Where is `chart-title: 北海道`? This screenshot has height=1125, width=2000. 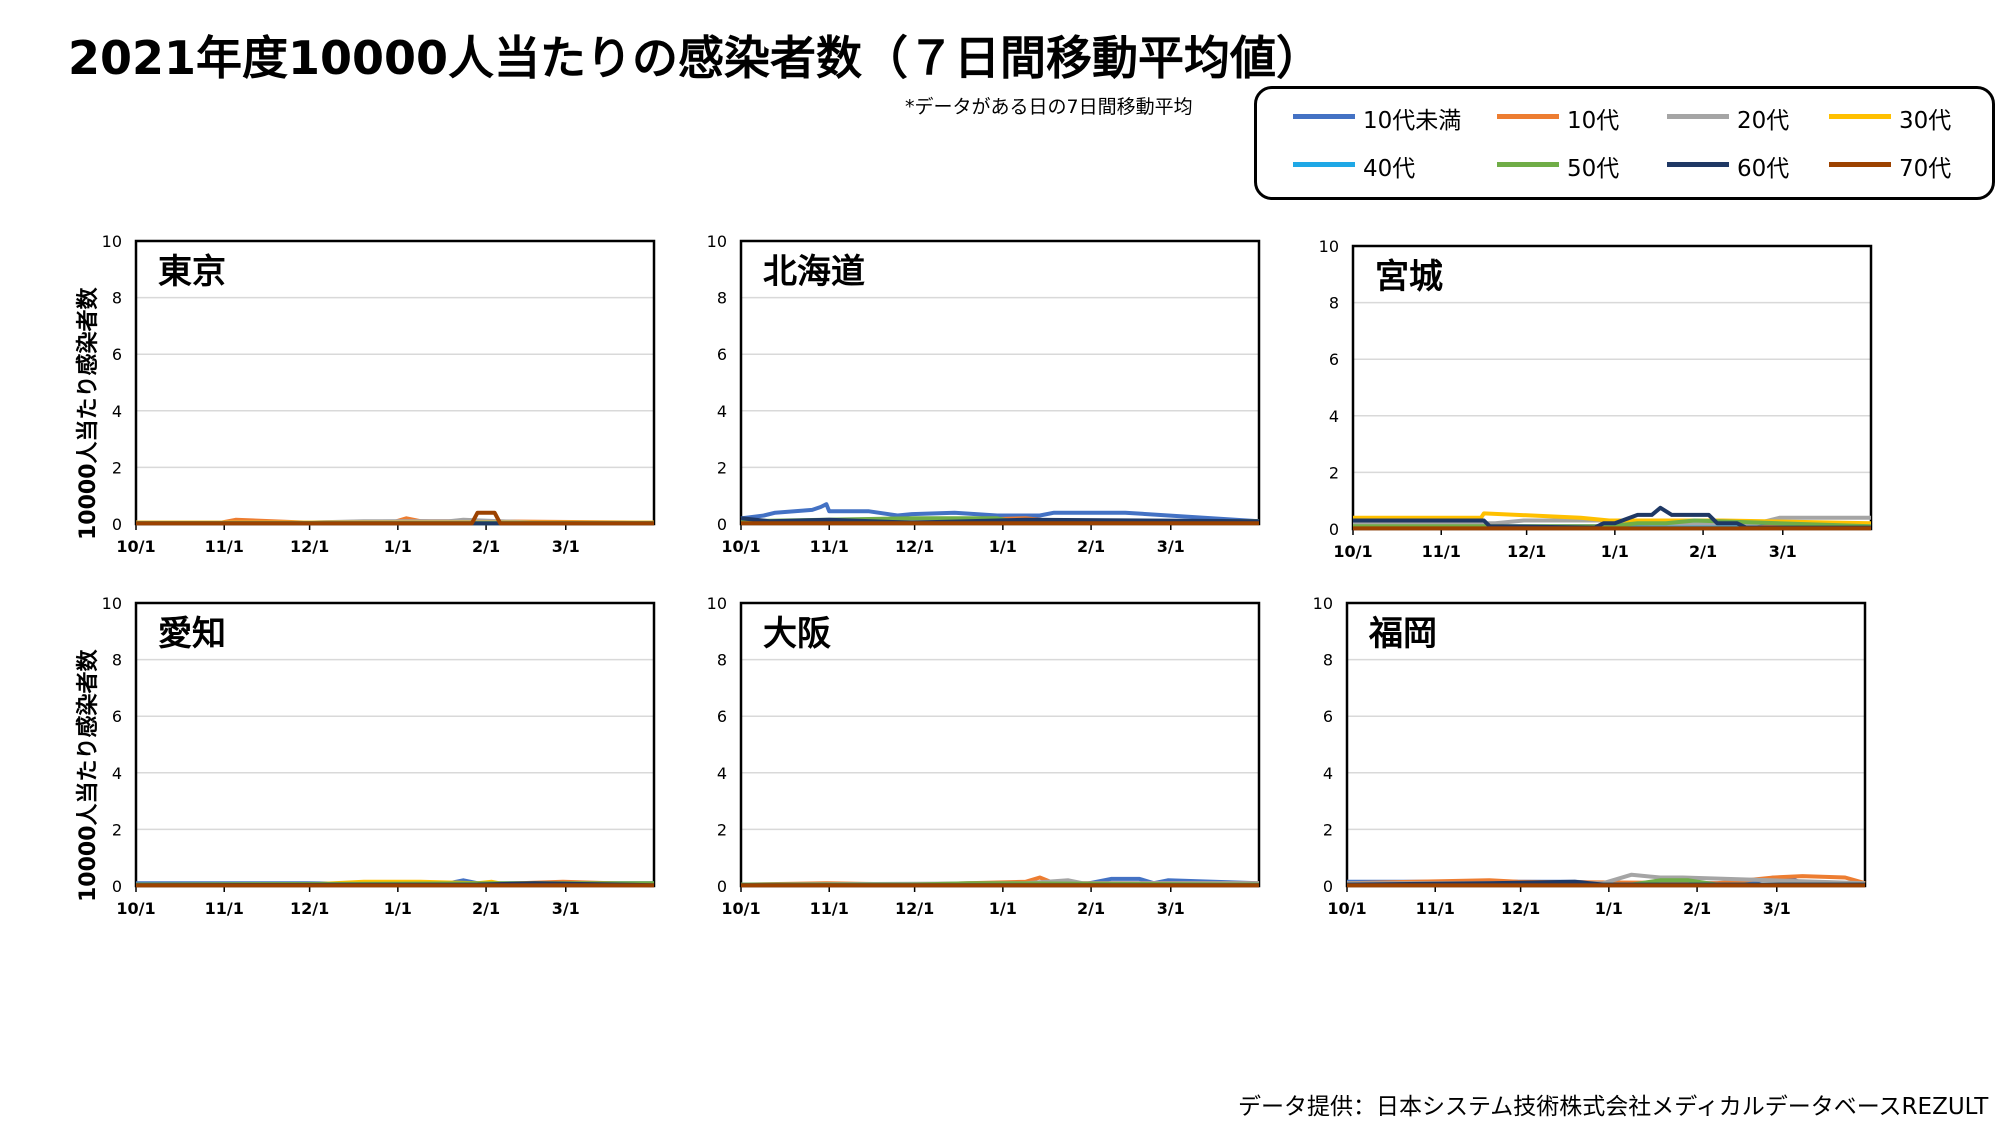 chart-title: 北海道 is located at coordinates (814, 272).